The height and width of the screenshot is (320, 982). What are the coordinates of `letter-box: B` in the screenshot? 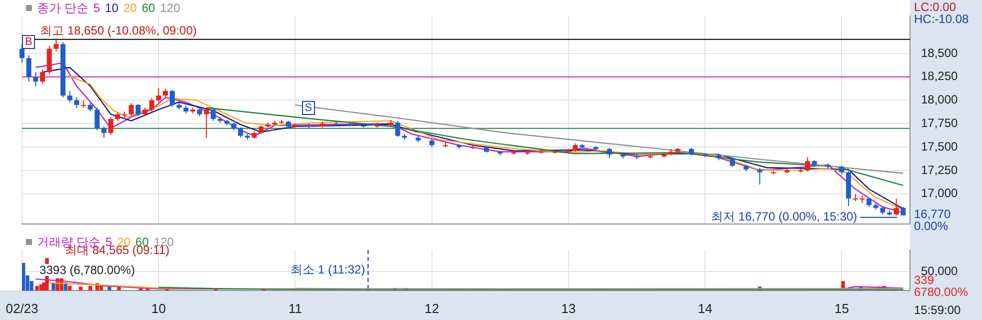 It's located at (29, 41).